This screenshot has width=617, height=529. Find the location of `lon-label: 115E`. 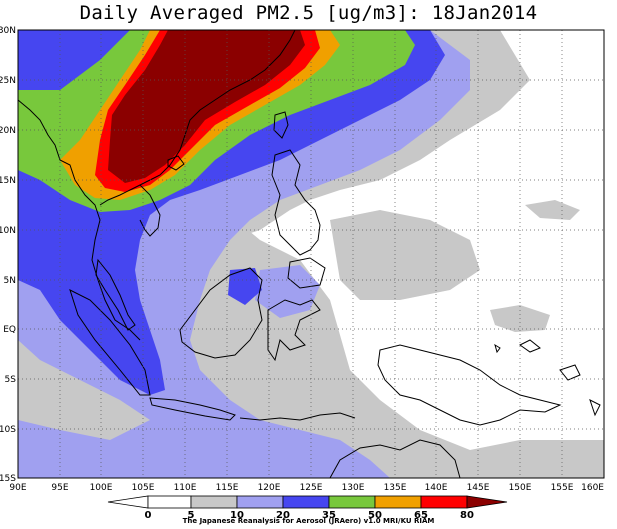

lon-label: 115E is located at coordinates (227, 488).